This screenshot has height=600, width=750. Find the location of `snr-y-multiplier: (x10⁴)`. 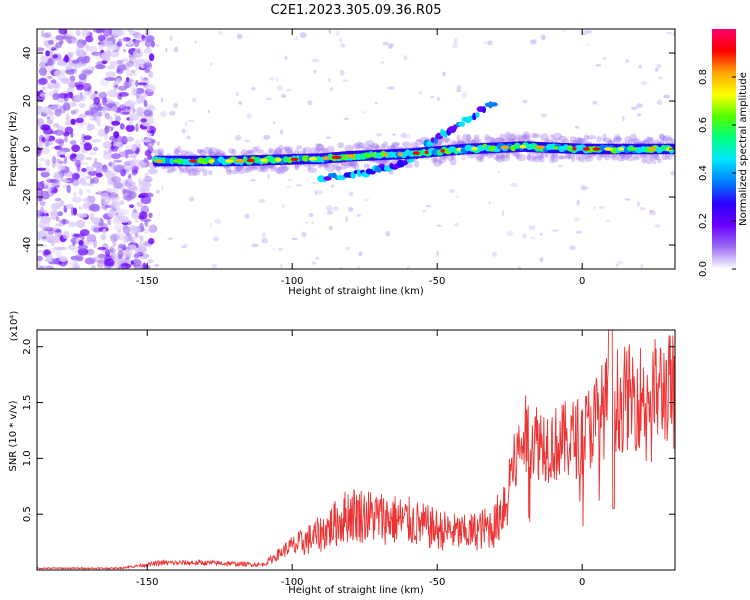

snr-y-multiplier: (x10⁴) is located at coordinates (14, 326).